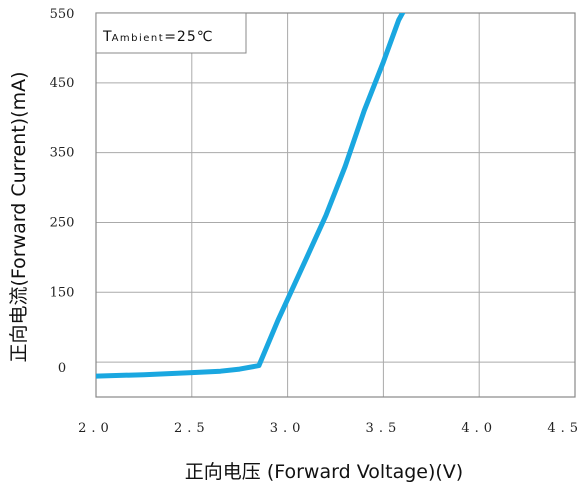 The width and height of the screenshot is (585, 488). I want to click on svg-text: TAmbient=25℃, so click(157, 37).